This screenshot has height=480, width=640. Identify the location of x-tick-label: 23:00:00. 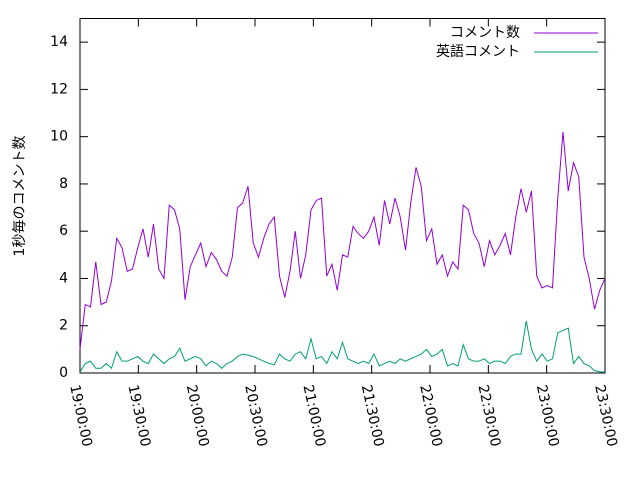
(547, 415).